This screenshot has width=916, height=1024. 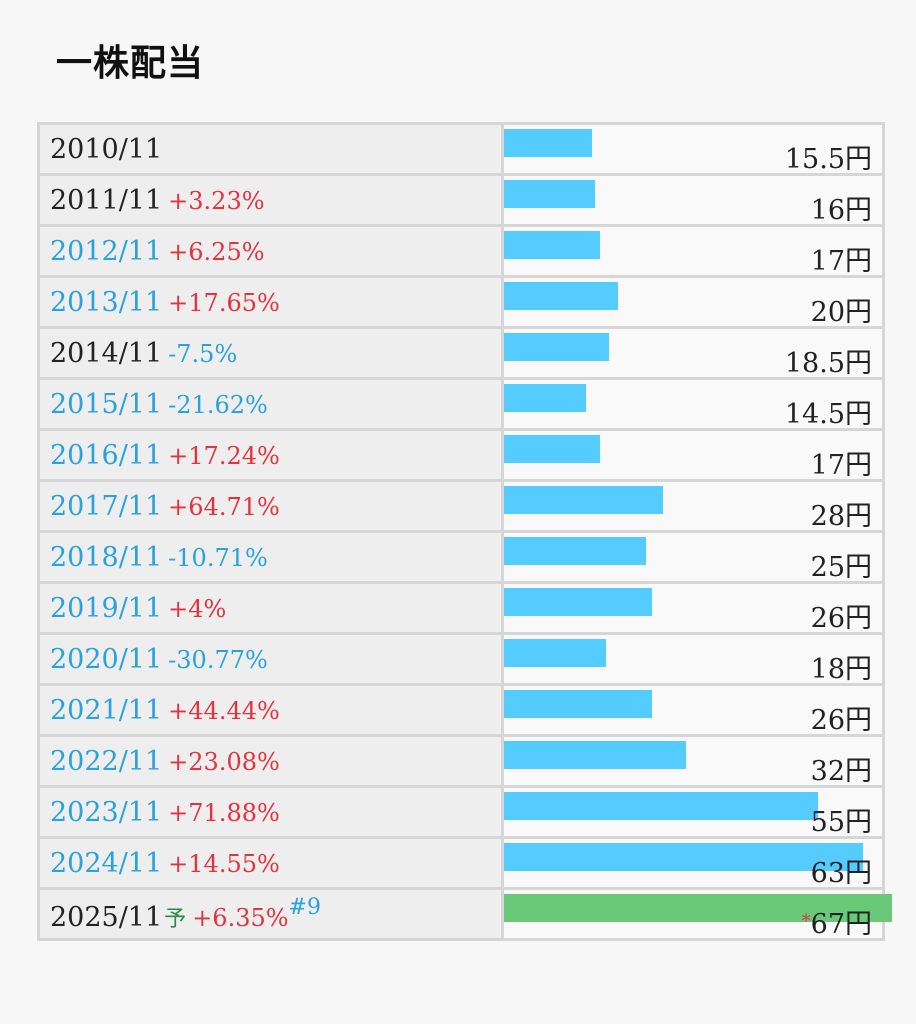 What do you see at coordinates (271, 404) in the screenshot?
I see `date-cell: 2015/11 -21.62%` at bounding box center [271, 404].